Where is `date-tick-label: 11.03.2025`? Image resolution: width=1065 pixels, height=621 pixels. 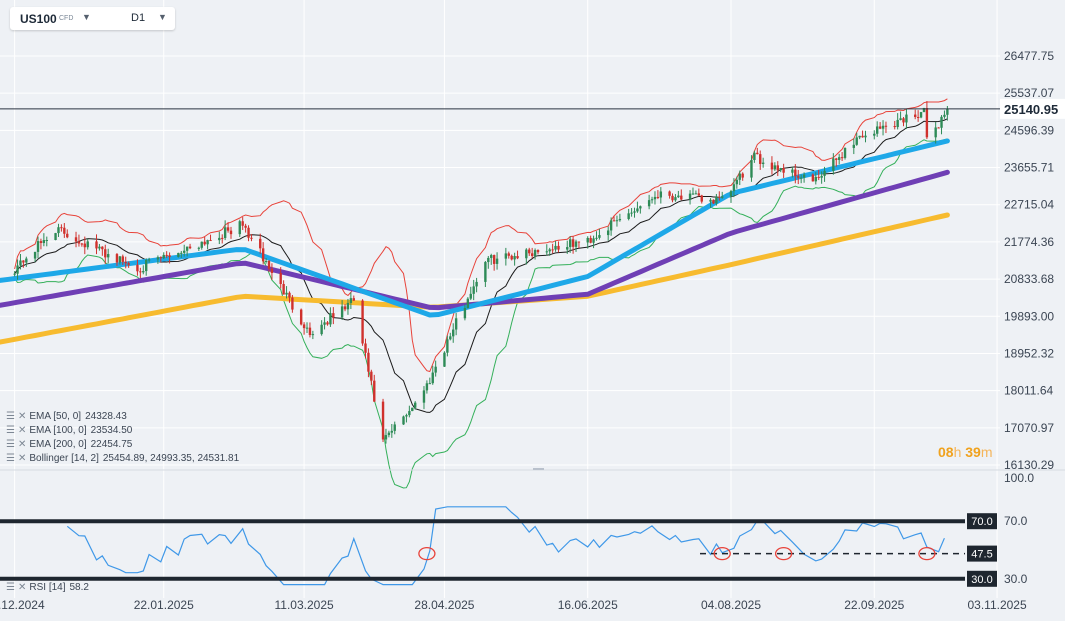
date-tick-label: 11.03.2025 is located at coordinates (304, 605).